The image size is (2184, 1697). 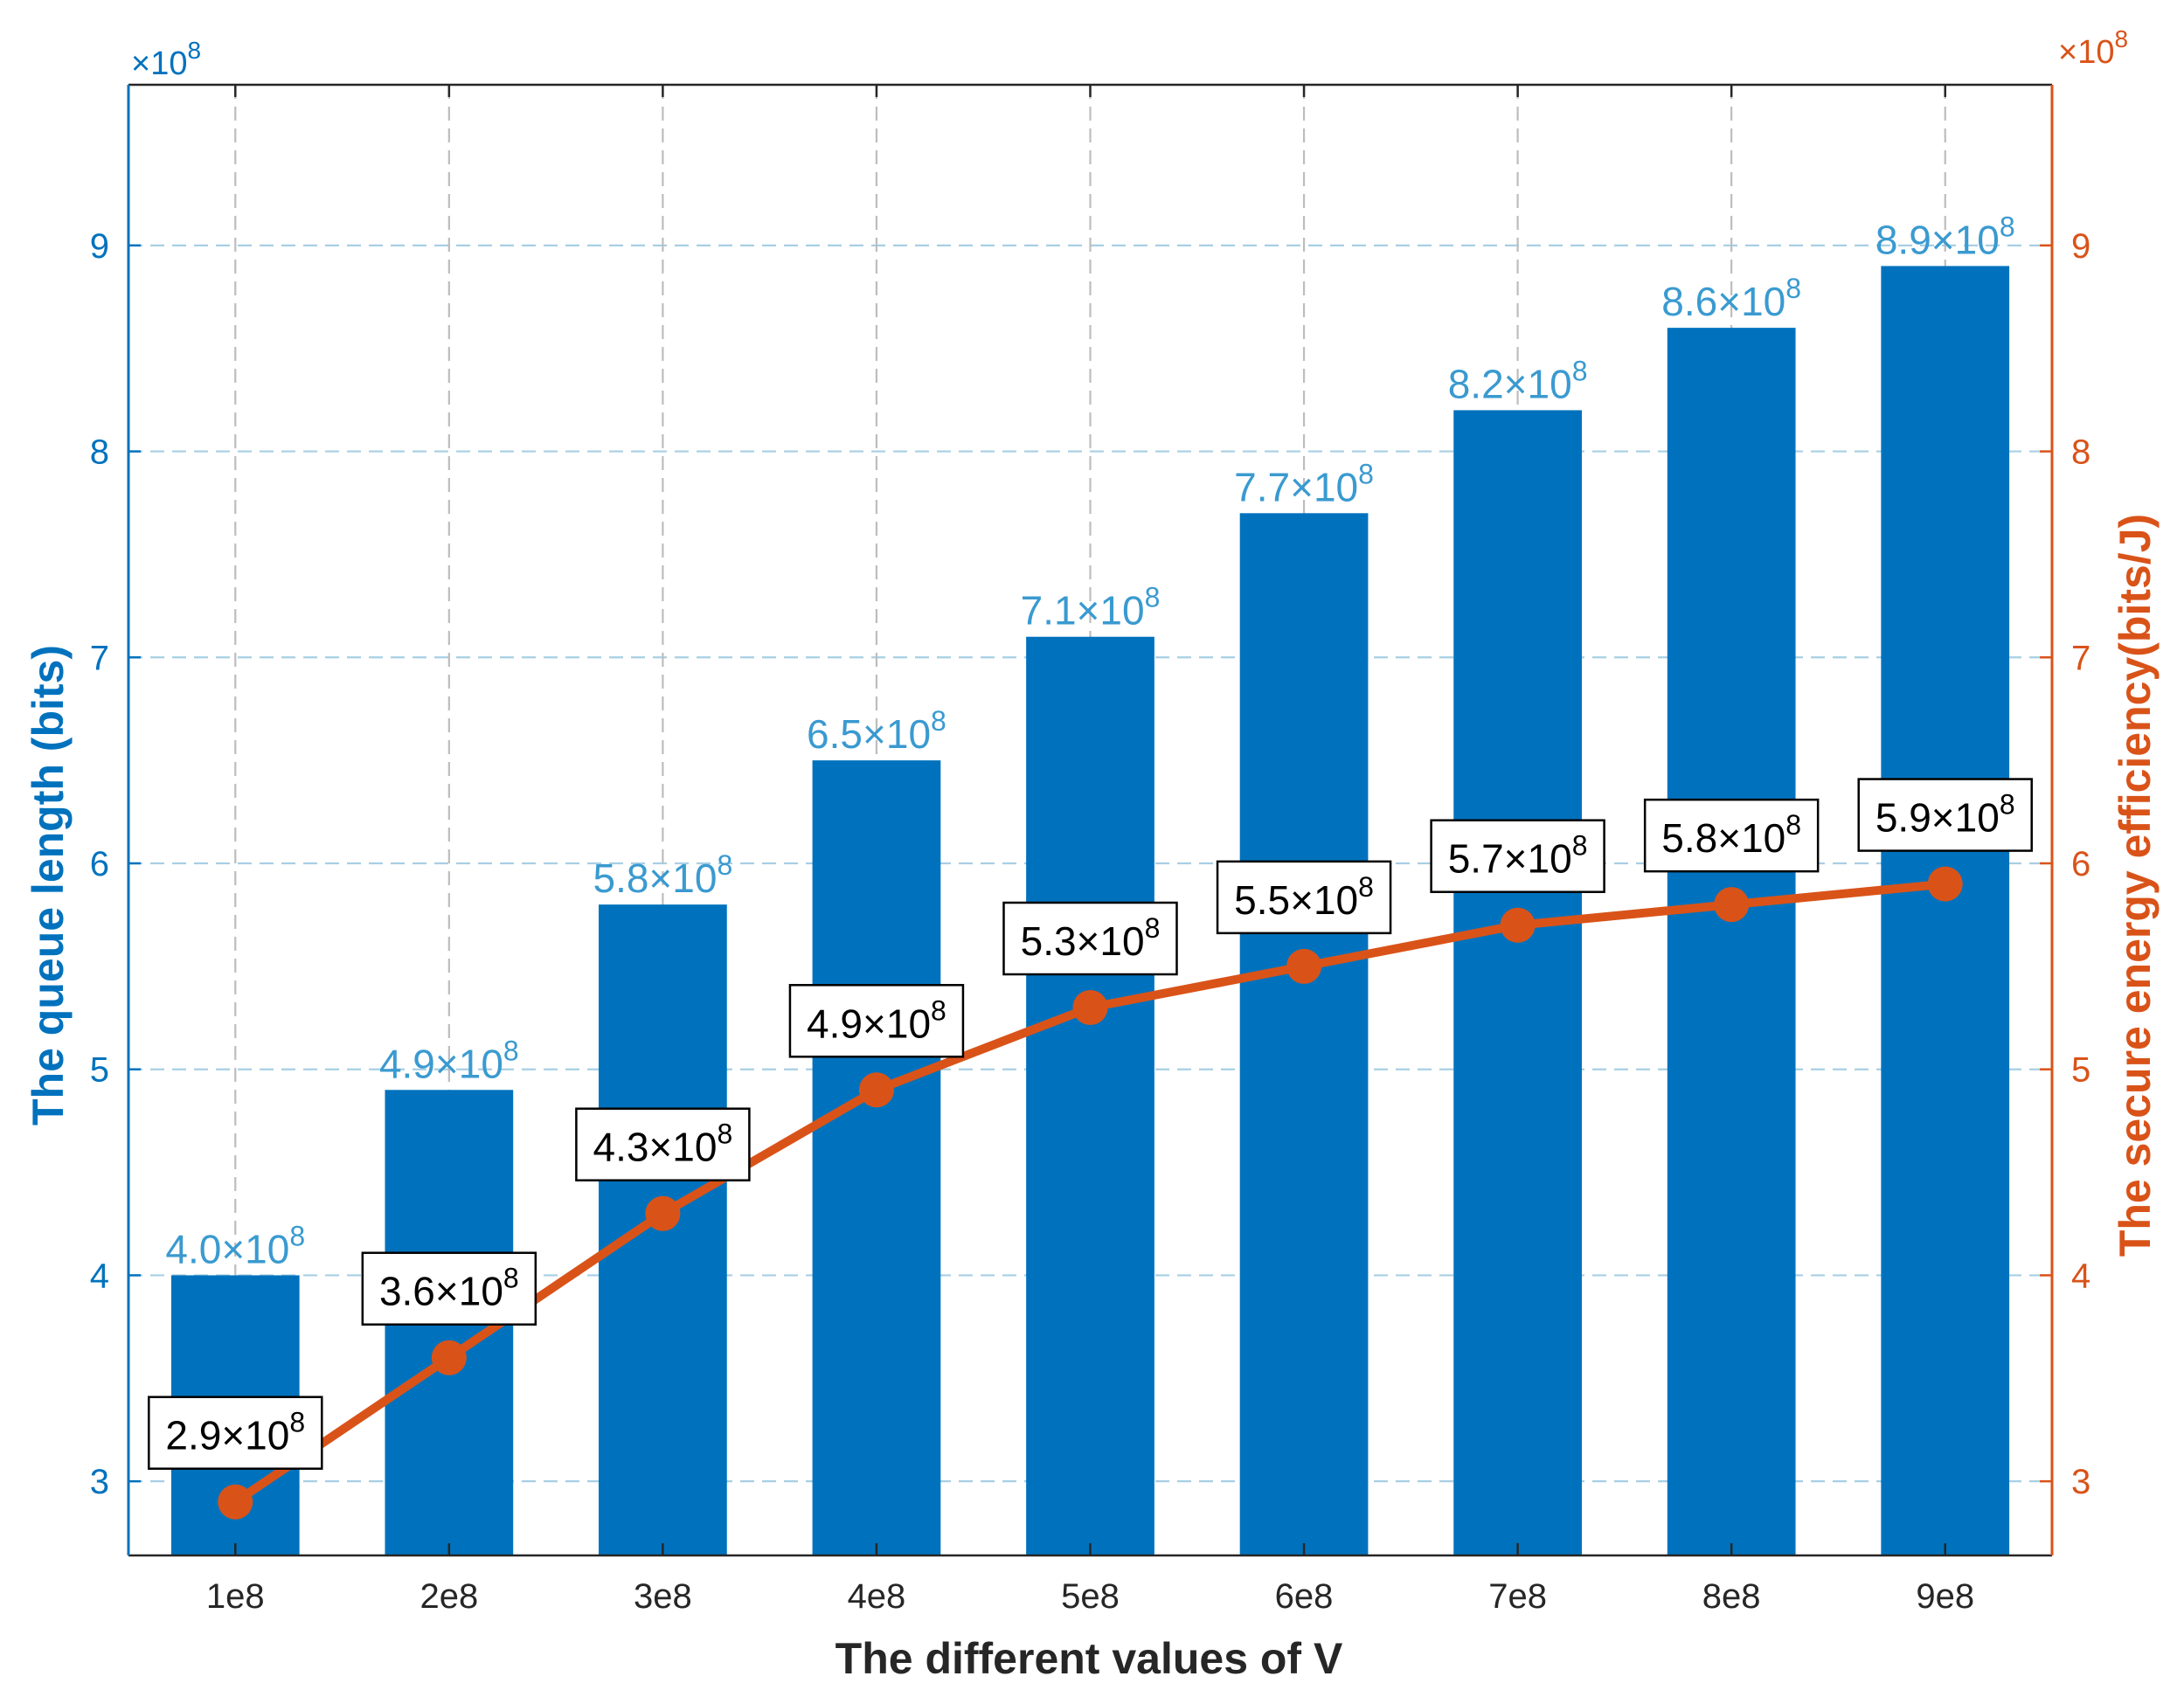 I want to click on line-label-mantissa: 5.5×10, so click(x=1296, y=900).